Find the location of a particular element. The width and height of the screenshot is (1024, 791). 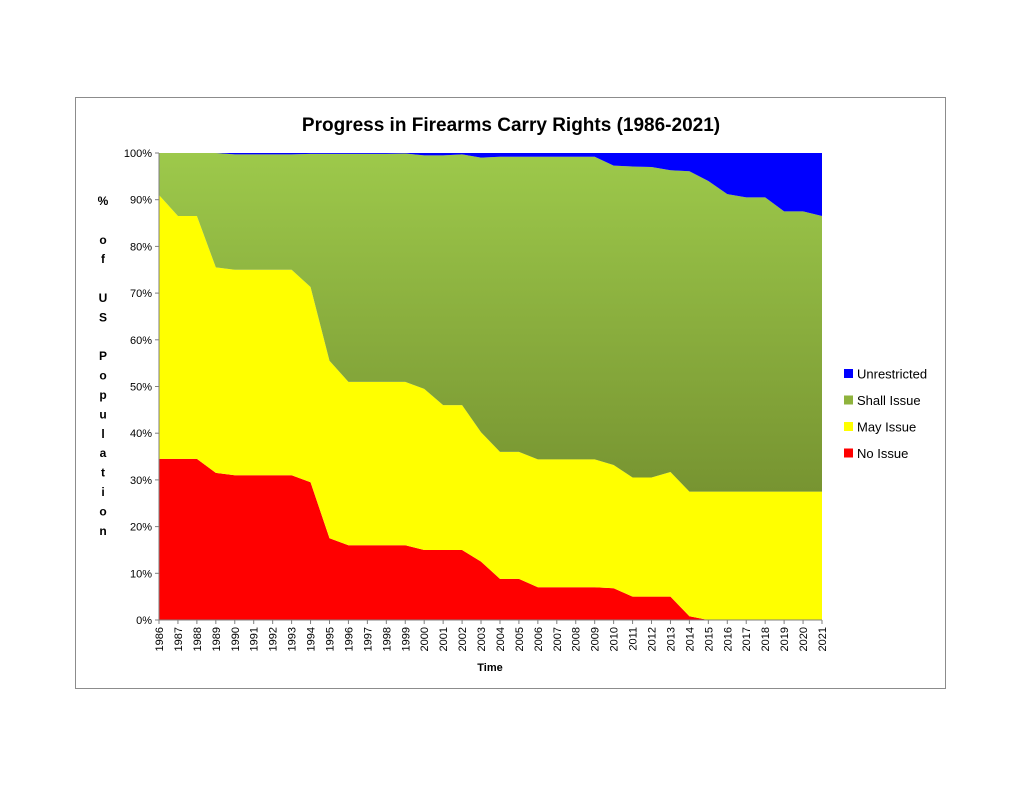

x-tick-label: 2011 is located at coordinates (634, 639).